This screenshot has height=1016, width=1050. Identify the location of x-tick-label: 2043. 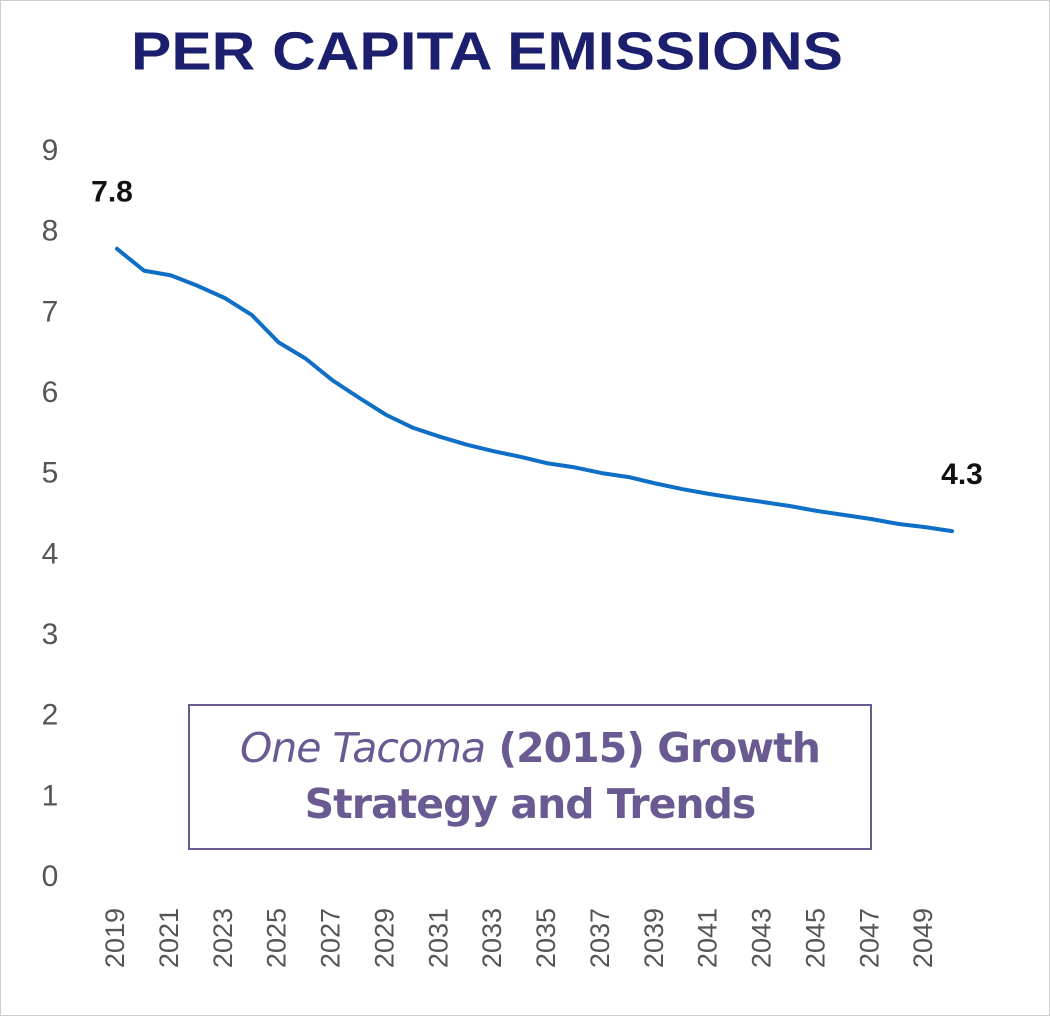
(762, 938).